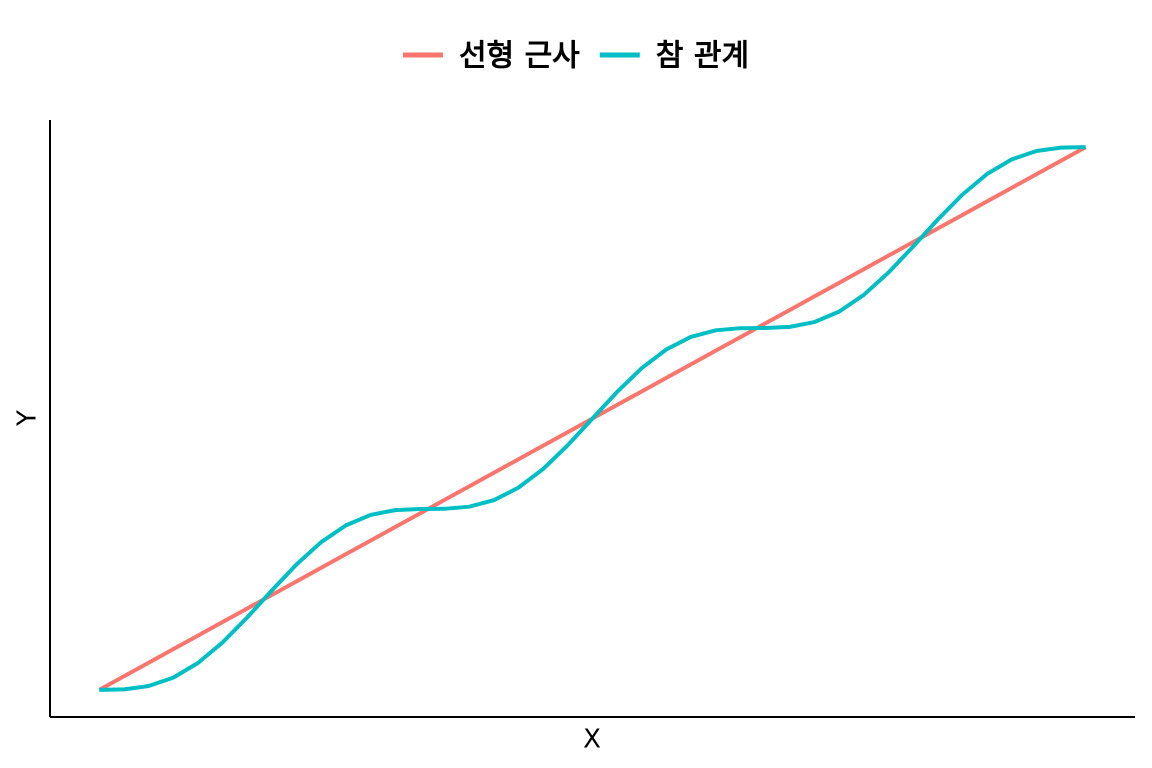 The width and height of the screenshot is (1152, 768). I want to click on y-axis-title: Y, so click(28, 418).